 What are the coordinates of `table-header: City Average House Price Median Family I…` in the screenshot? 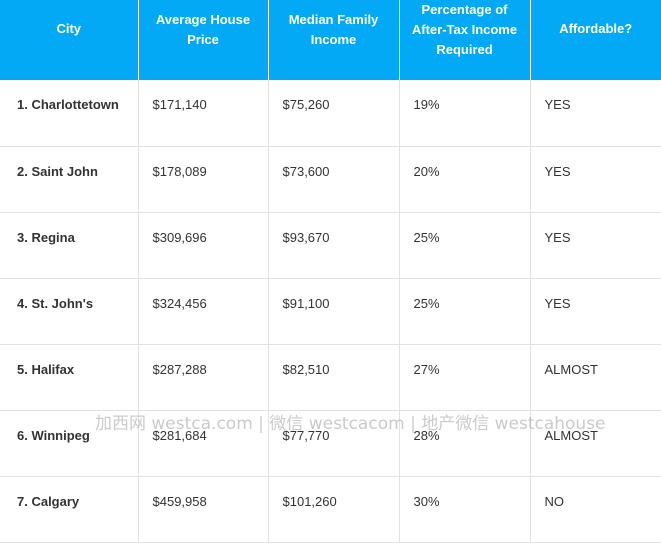 It's located at (330, 40).